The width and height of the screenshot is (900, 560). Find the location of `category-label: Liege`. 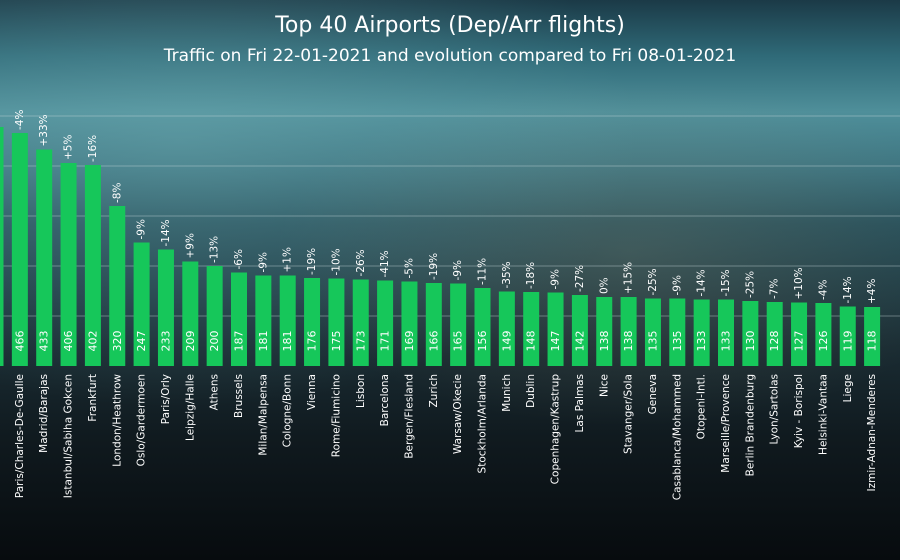

category-label: Liege is located at coordinates (848, 388).